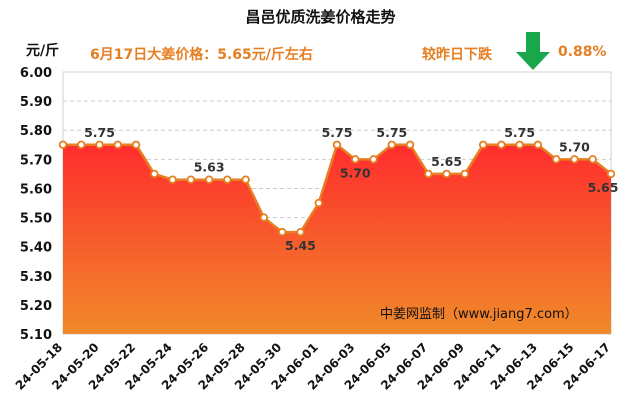  What do you see at coordinates (36, 189) in the screenshot?
I see `y-tick-label: 5.60` at bounding box center [36, 189].